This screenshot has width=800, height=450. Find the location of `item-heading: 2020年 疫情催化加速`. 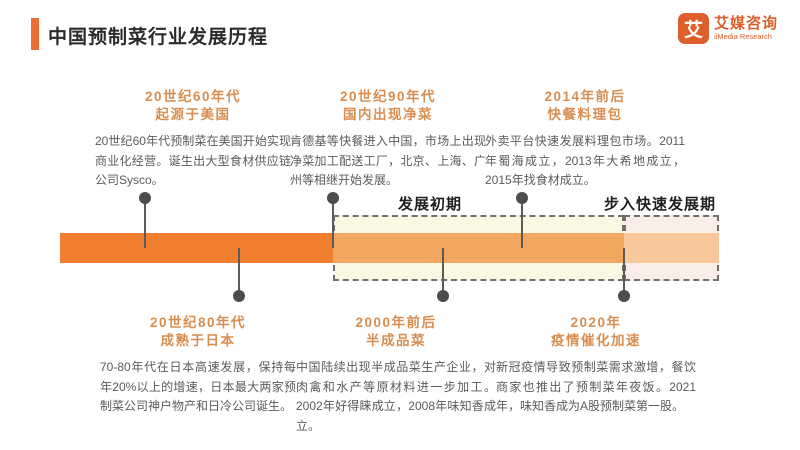

item-heading: 2020年 疫情催化加速 is located at coordinates (596, 332).